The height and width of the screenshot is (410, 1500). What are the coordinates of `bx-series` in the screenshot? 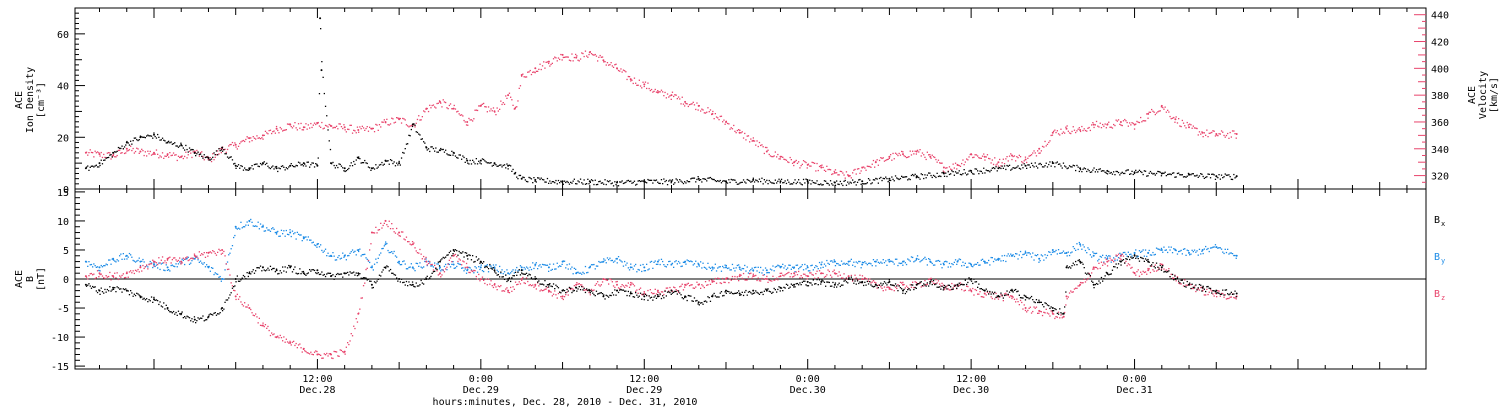 It's located at (661, 286).